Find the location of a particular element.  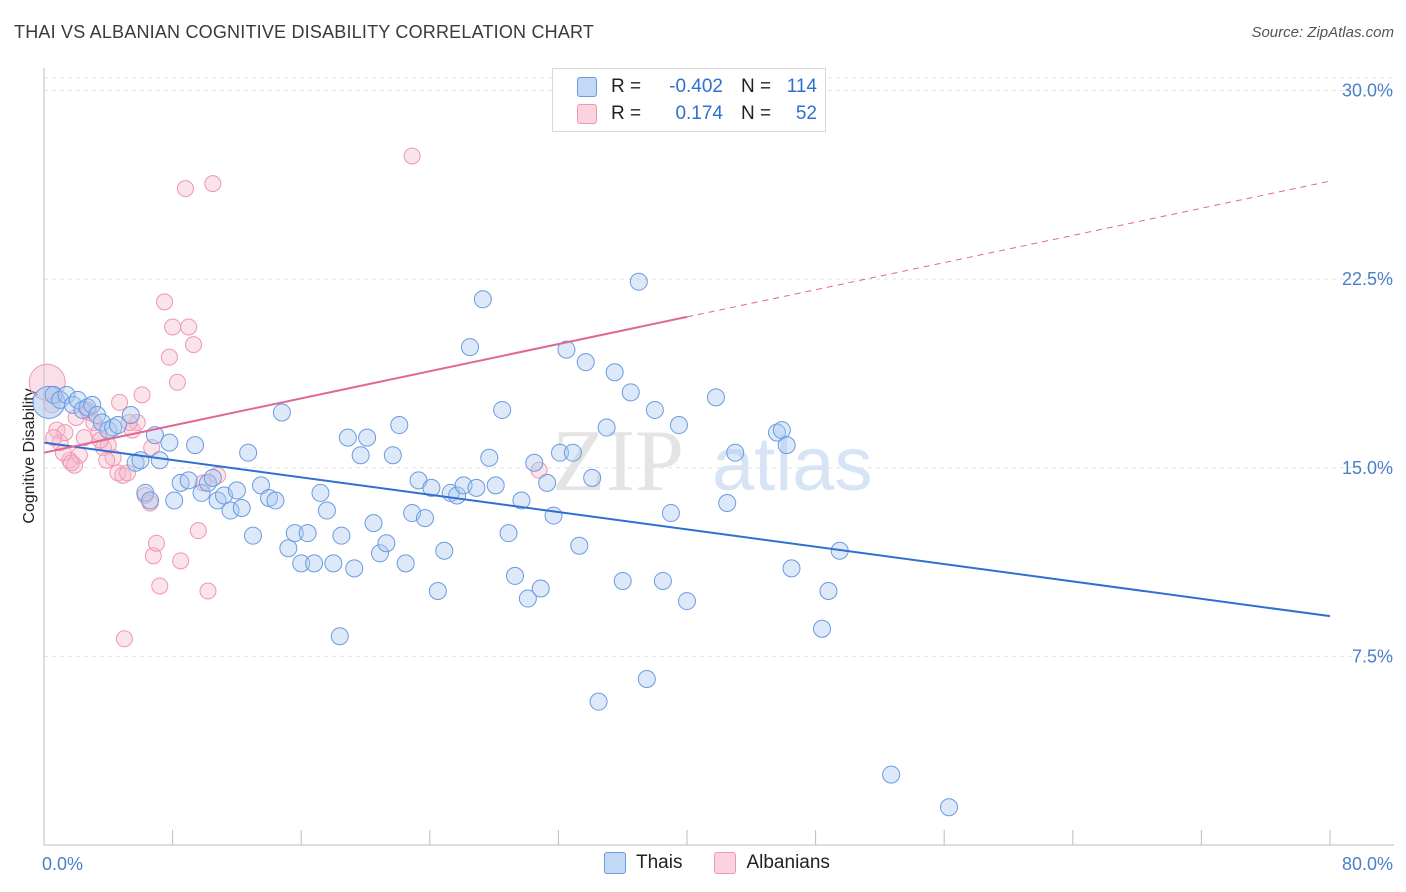

series-legend: Thais Albanians is located at coordinates (733, 863).